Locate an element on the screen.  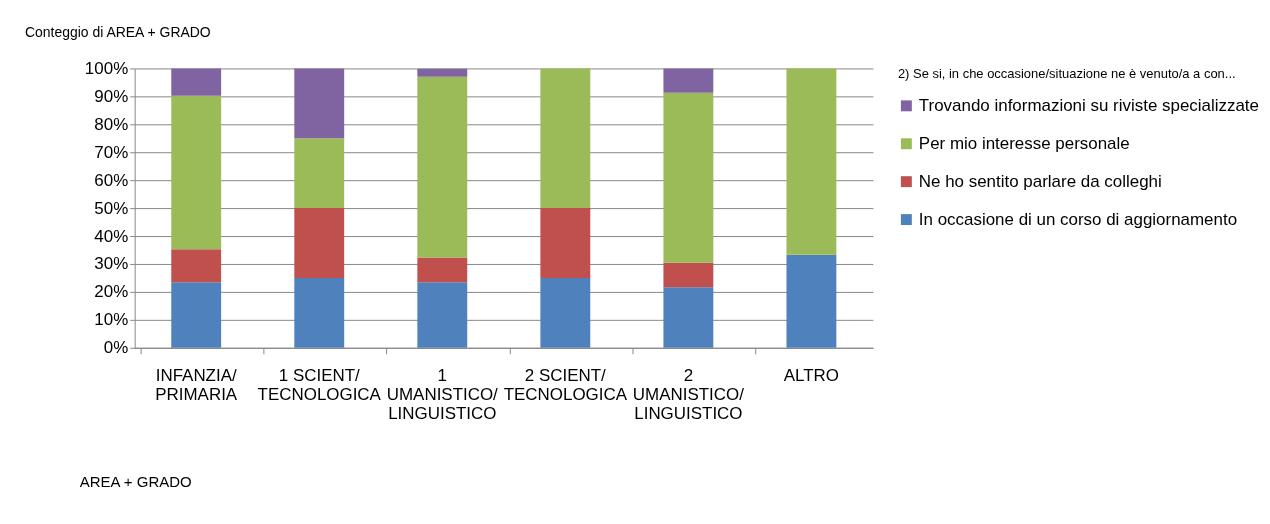
x-tick-label: INFANZIA/ PRIMARIA is located at coordinates (196, 385).